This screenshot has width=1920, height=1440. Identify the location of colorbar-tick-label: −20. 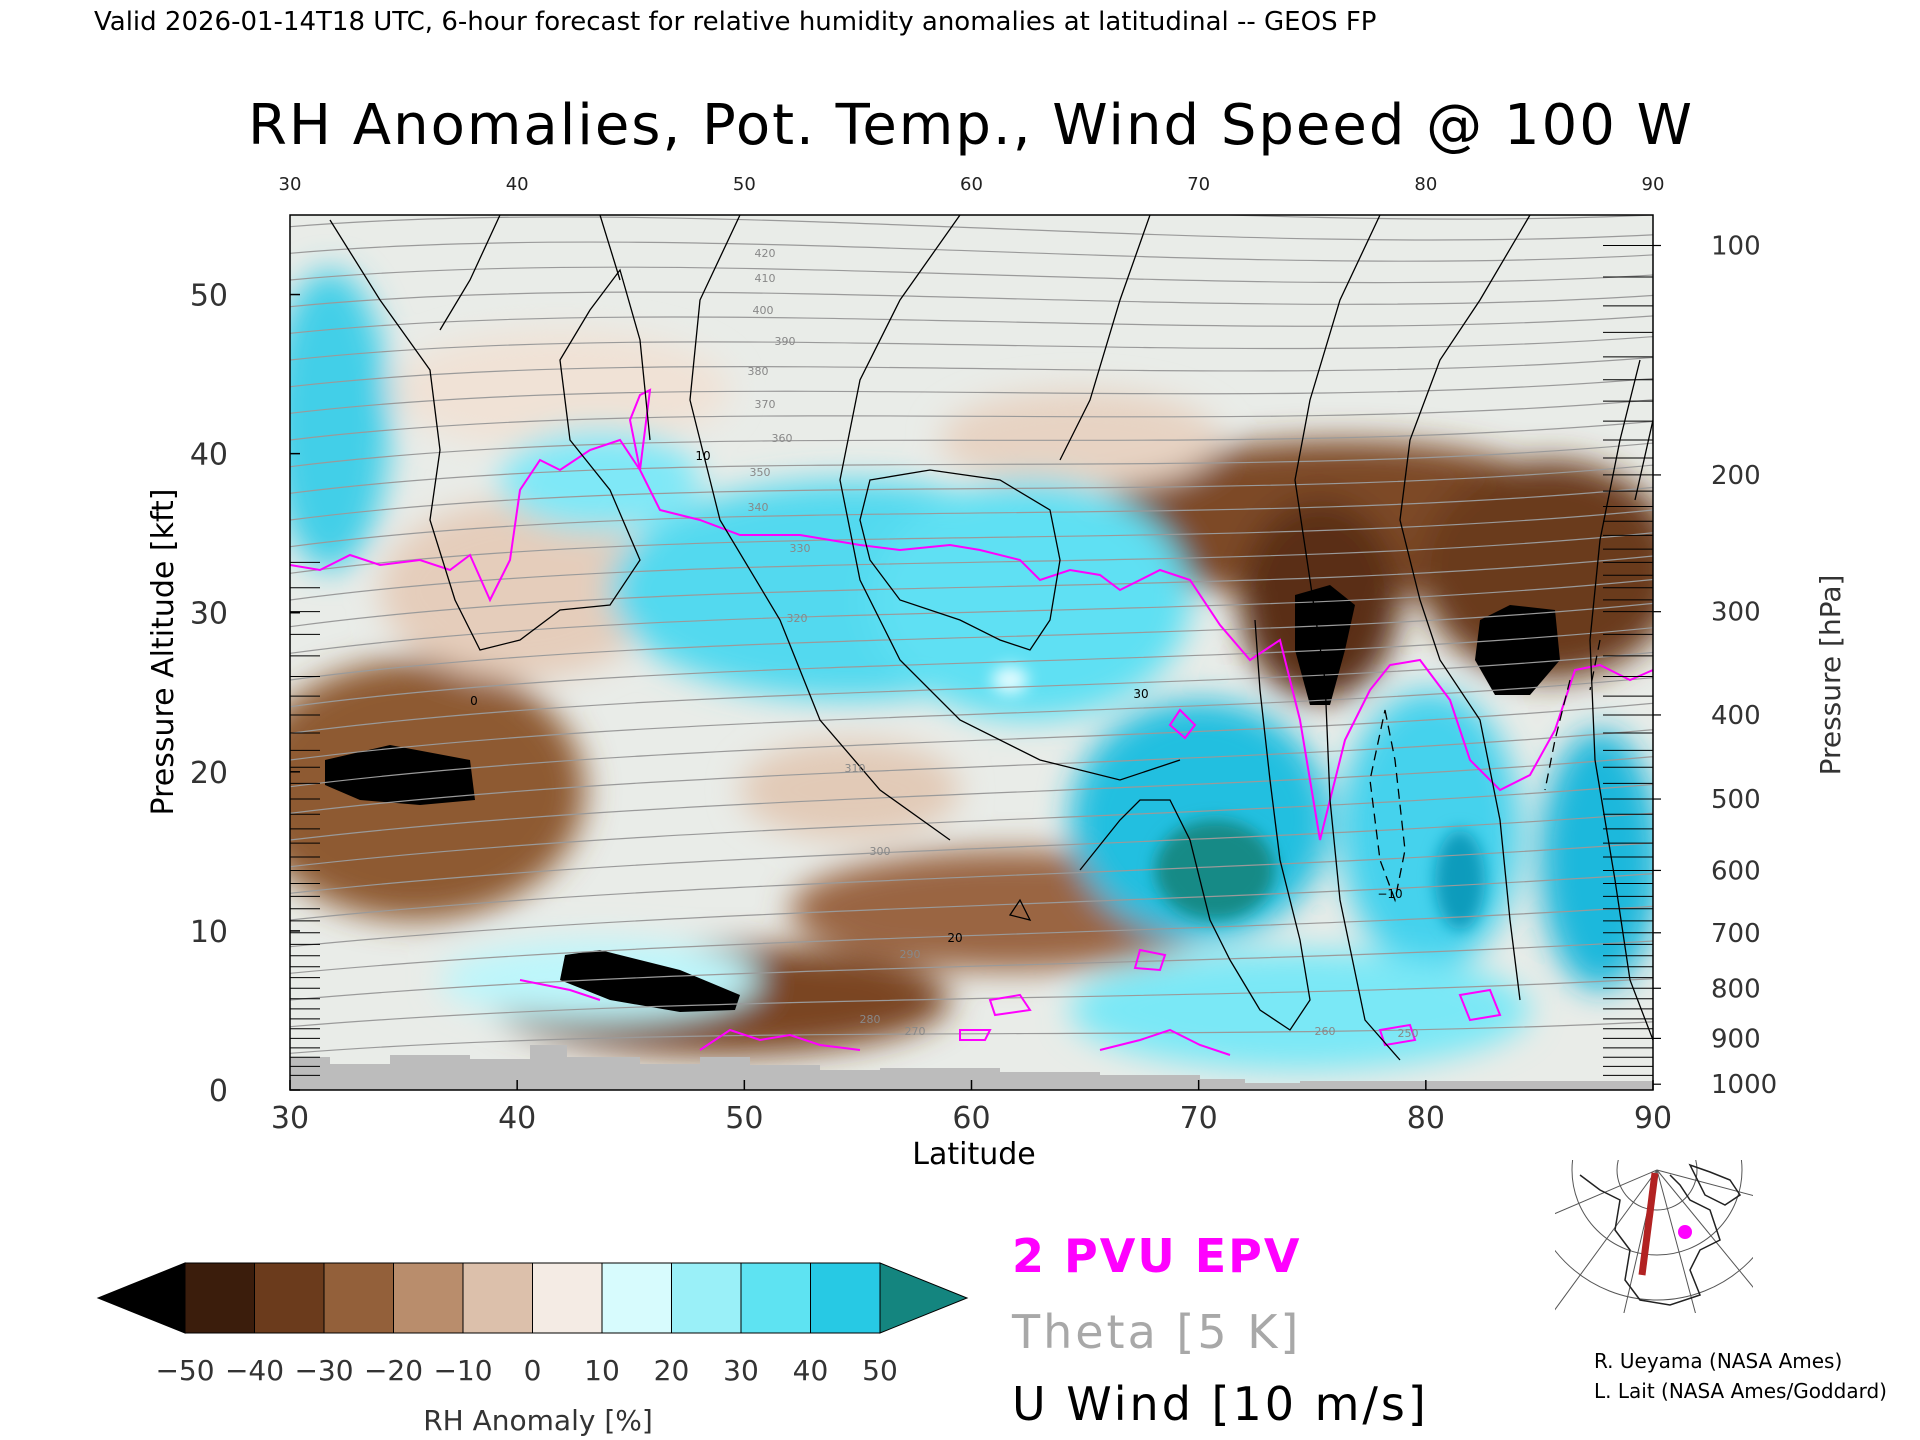
(393, 1370).